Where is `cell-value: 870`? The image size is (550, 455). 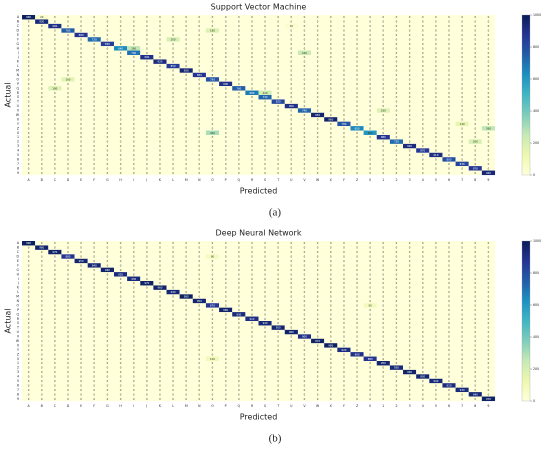 cell-value: 870 is located at coordinates (422, 151).